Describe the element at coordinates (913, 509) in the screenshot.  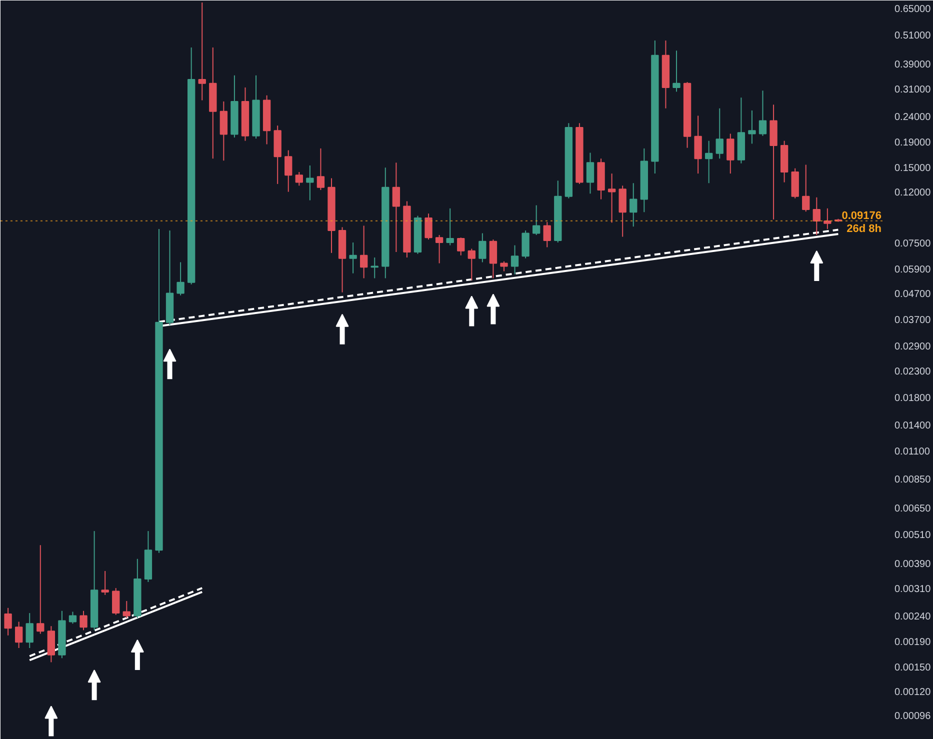
I see `y-tick-label: 0.00650` at that location.